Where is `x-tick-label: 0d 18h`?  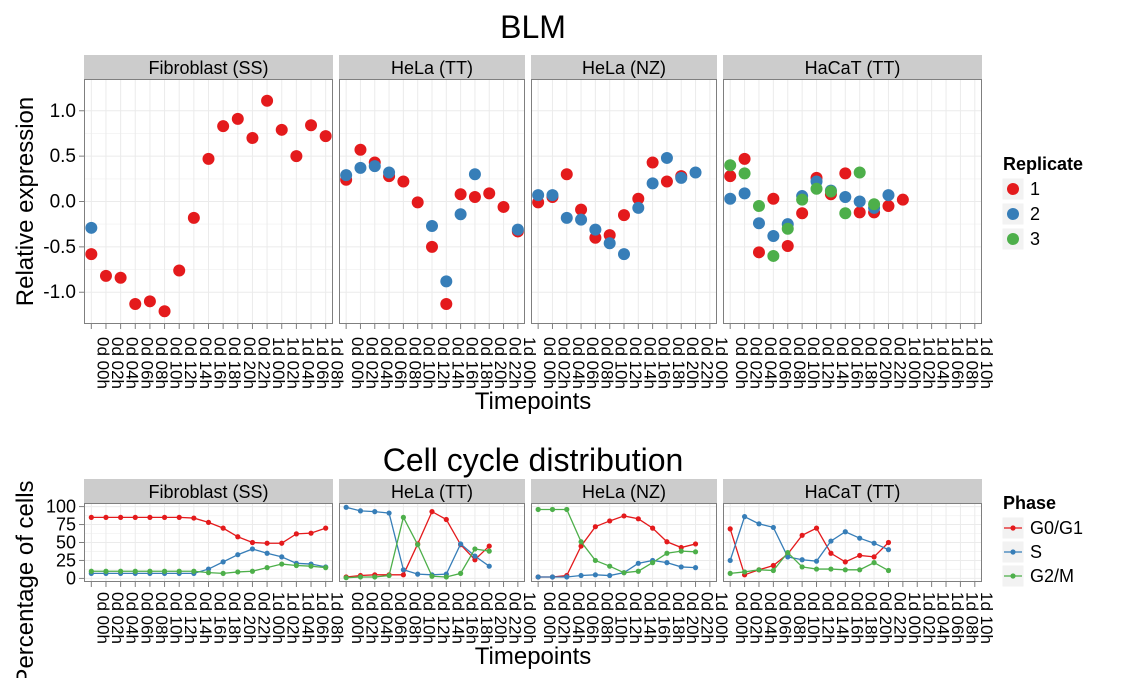 x-tick-label: 0d 18h is located at coordinates (678, 363).